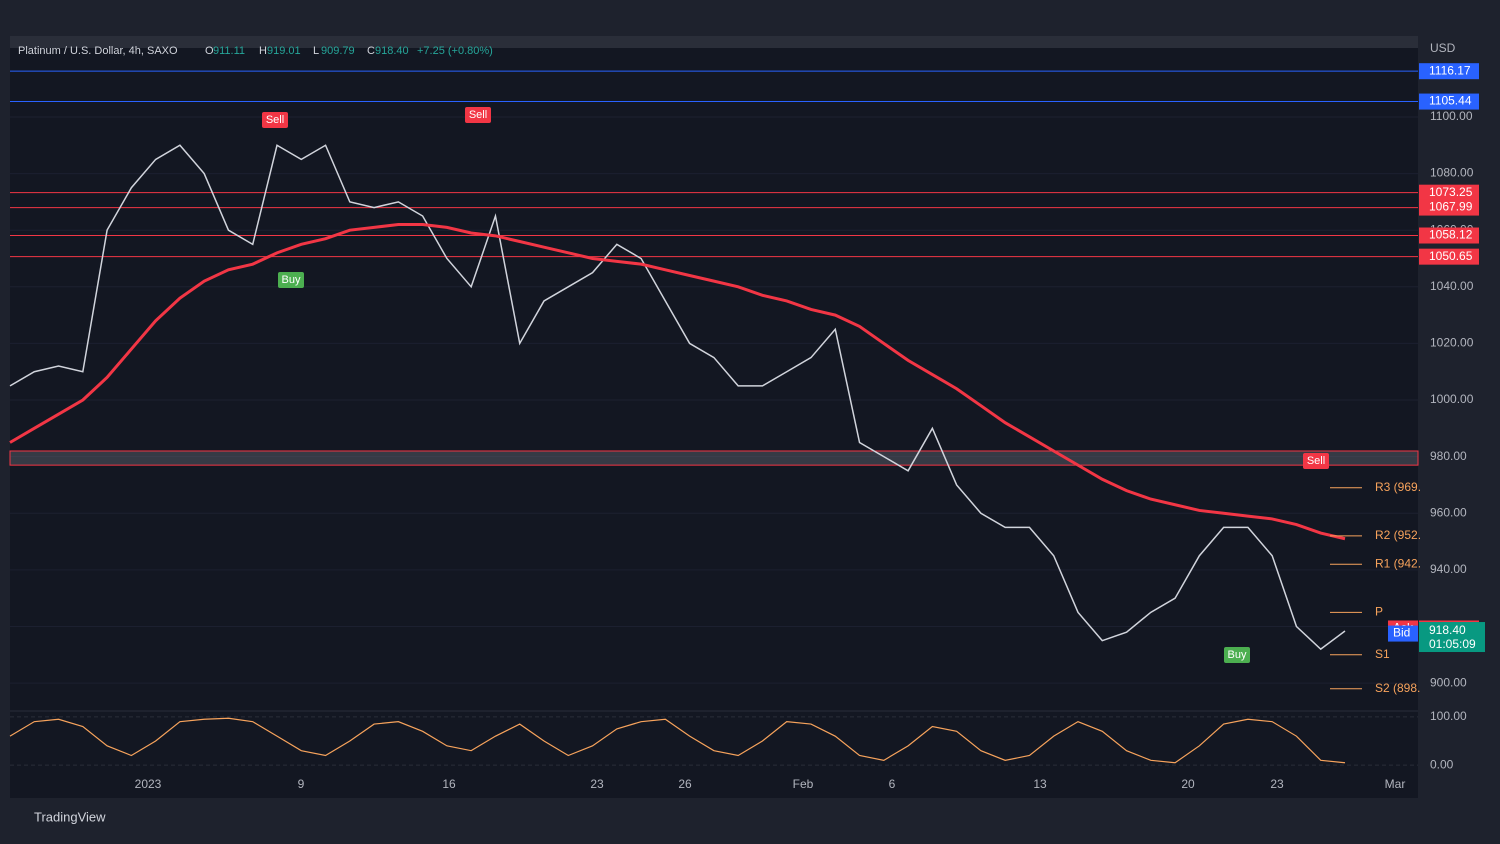 This screenshot has width=1500, height=844. Describe the element at coordinates (1040, 784) in the screenshot. I see `x-tick-label: 13` at that location.